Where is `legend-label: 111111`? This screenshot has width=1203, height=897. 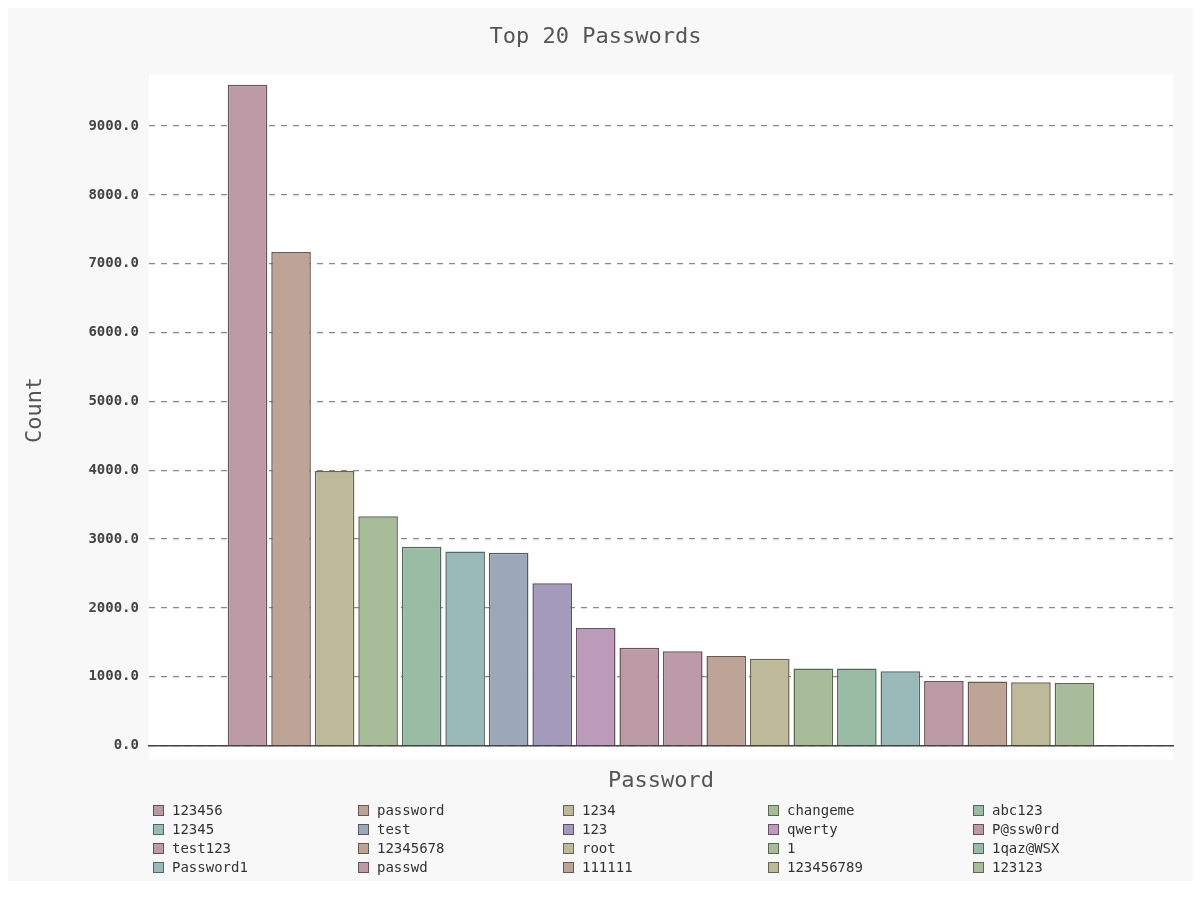 legend-label: 111111 is located at coordinates (607, 867).